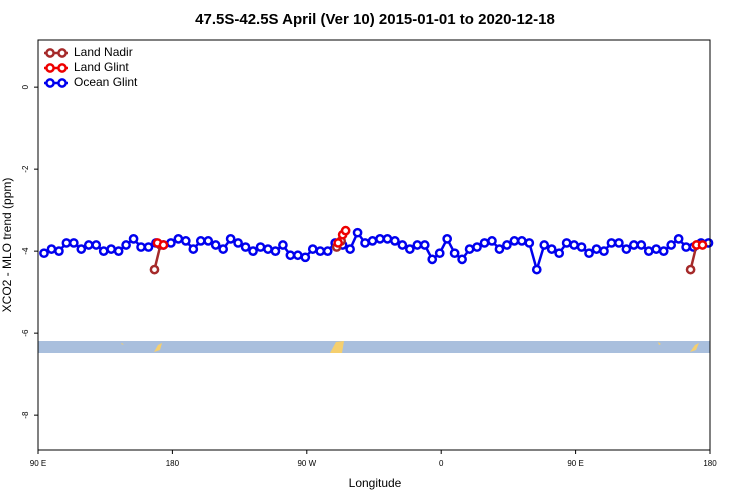 The image size is (750, 500). What do you see at coordinates (376, 250) in the screenshot?
I see `plot-area` at bounding box center [376, 250].